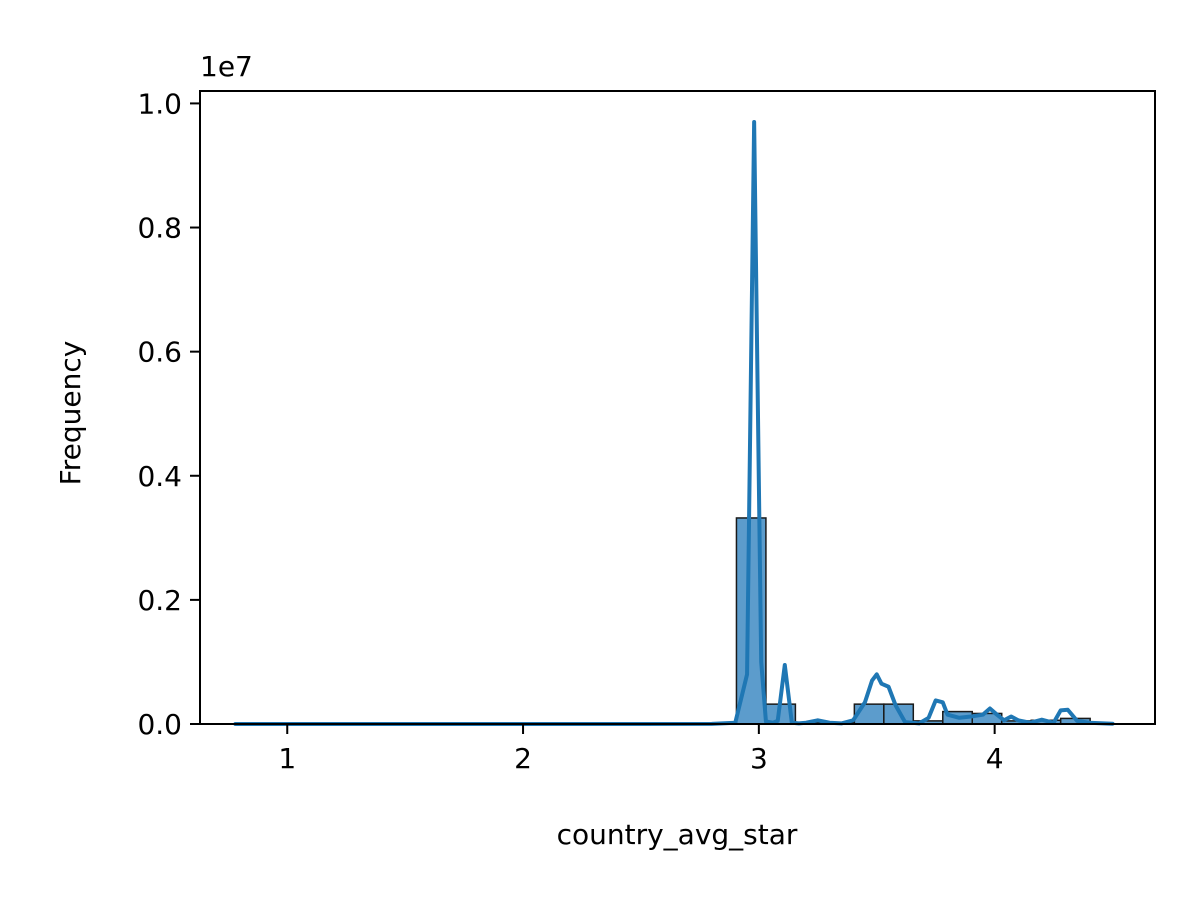  I want to click on x-tick-label: 4, so click(995, 758).